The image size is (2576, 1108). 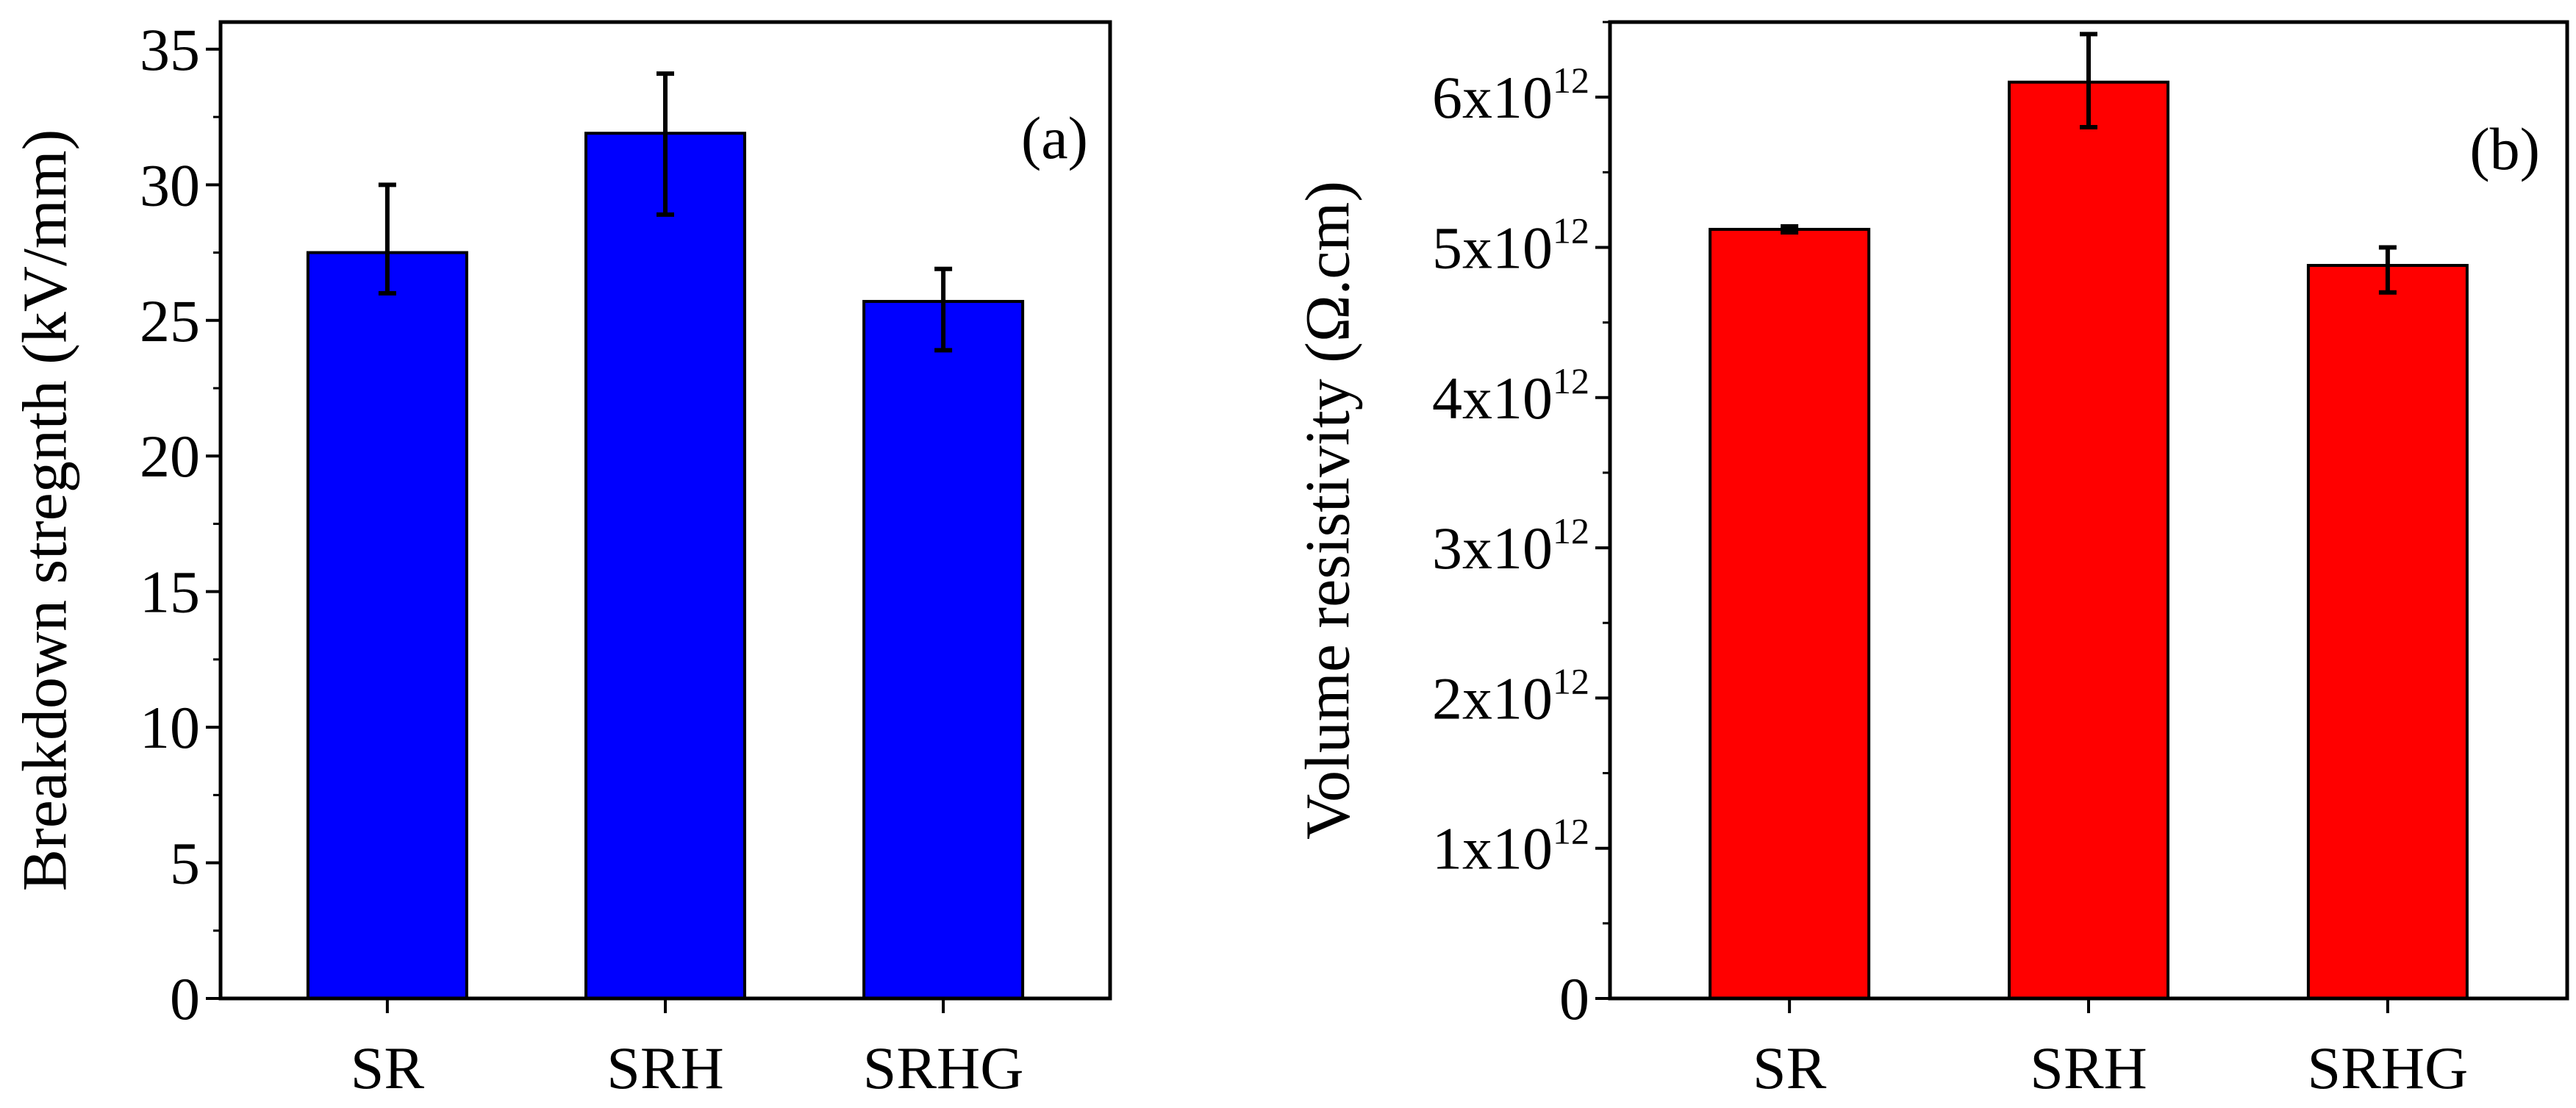 What do you see at coordinates (170, 49) in the screenshot?
I see `y-tick-label: 35` at bounding box center [170, 49].